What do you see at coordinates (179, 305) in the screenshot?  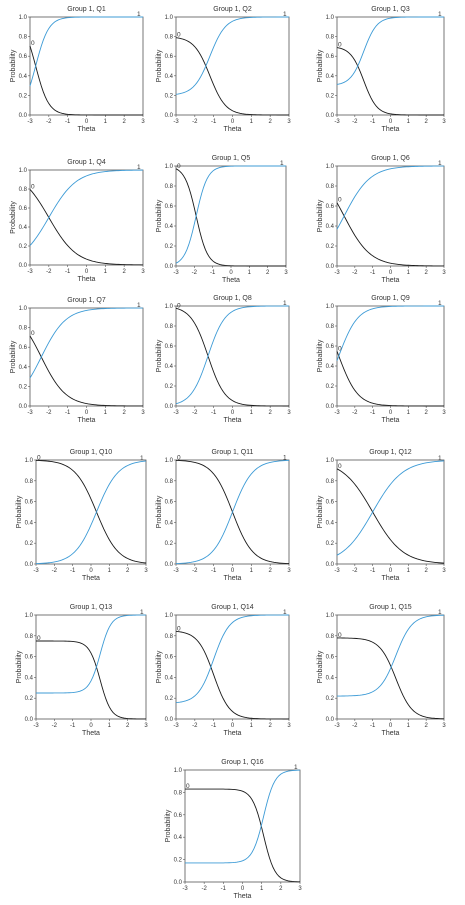 I see `series-0-label: 0` at bounding box center [179, 305].